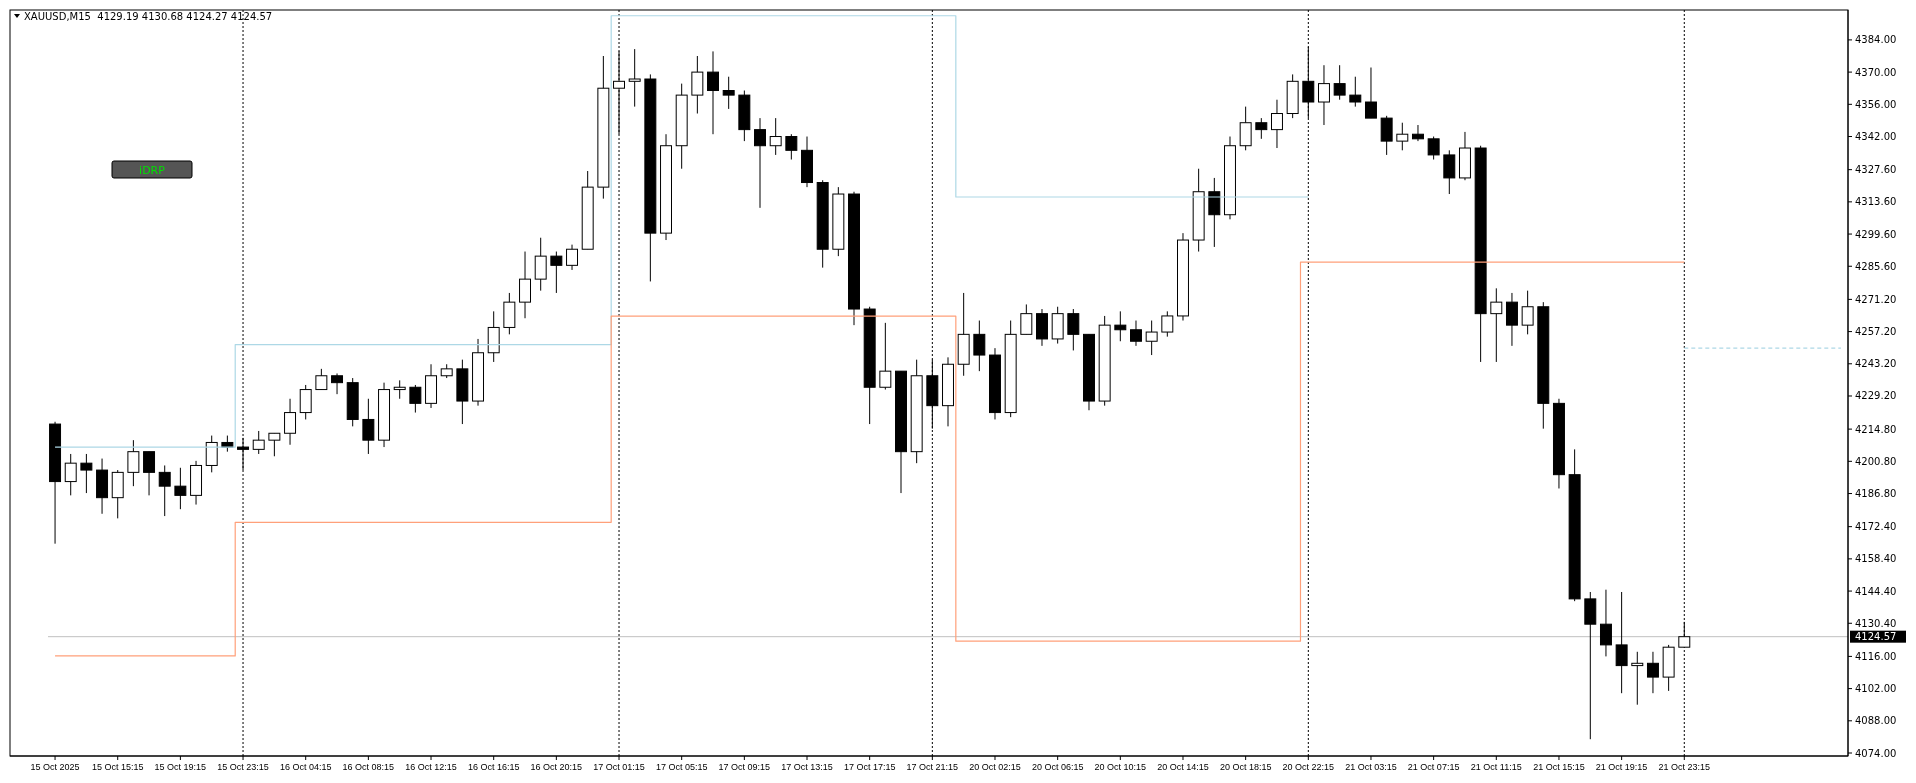 The image size is (1916, 783). I want to click on x-tick-label: 21 Oct 07:15, so click(1433, 767).